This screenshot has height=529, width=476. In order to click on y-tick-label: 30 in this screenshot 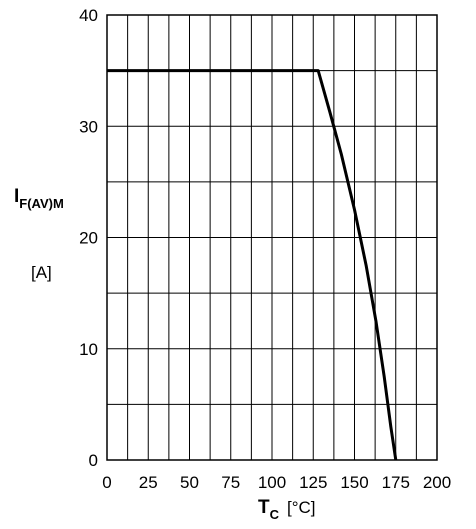, I will do `click(88, 126)`.